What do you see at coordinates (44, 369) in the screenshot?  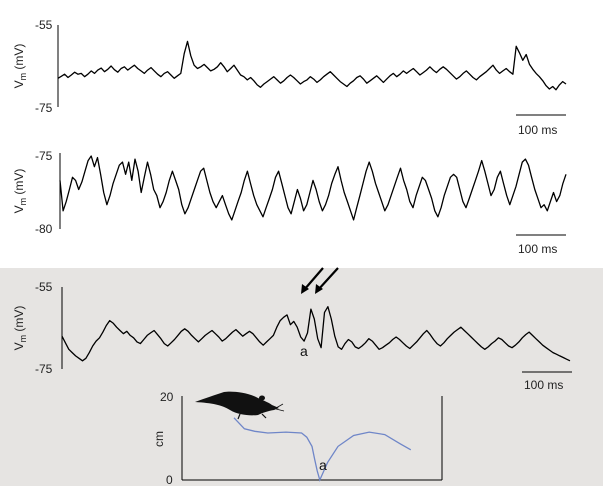 I see `panel-3-ytick-bottom: -75` at bounding box center [44, 369].